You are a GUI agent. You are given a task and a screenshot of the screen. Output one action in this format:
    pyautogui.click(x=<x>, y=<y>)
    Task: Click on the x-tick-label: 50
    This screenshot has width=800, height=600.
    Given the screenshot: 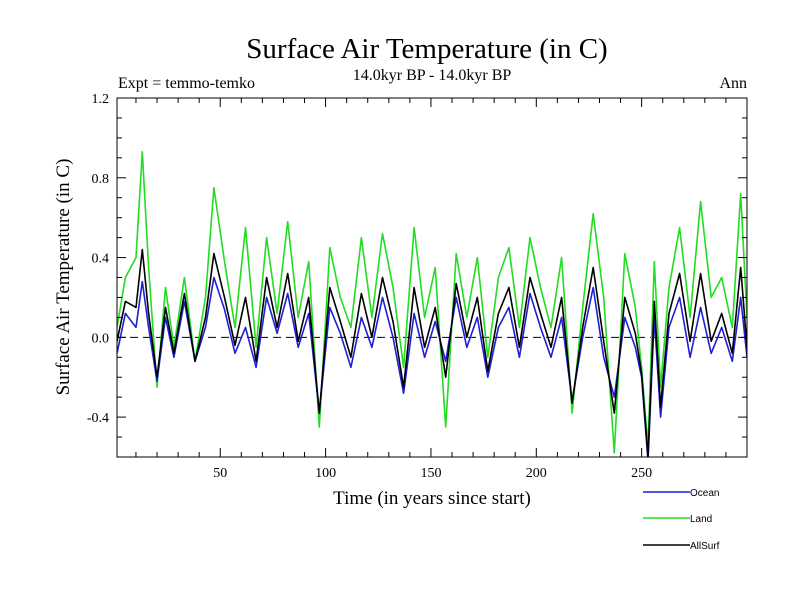 What is the action you would take?
    pyautogui.click(x=220, y=473)
    